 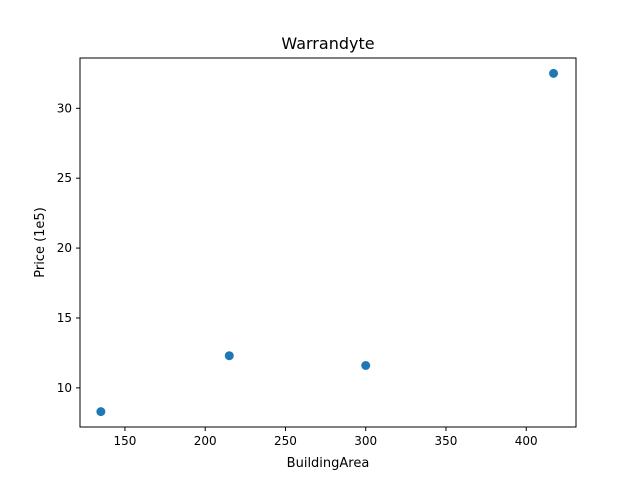 I want to click on y-tick-label: 15, so click(x=64, y=318).